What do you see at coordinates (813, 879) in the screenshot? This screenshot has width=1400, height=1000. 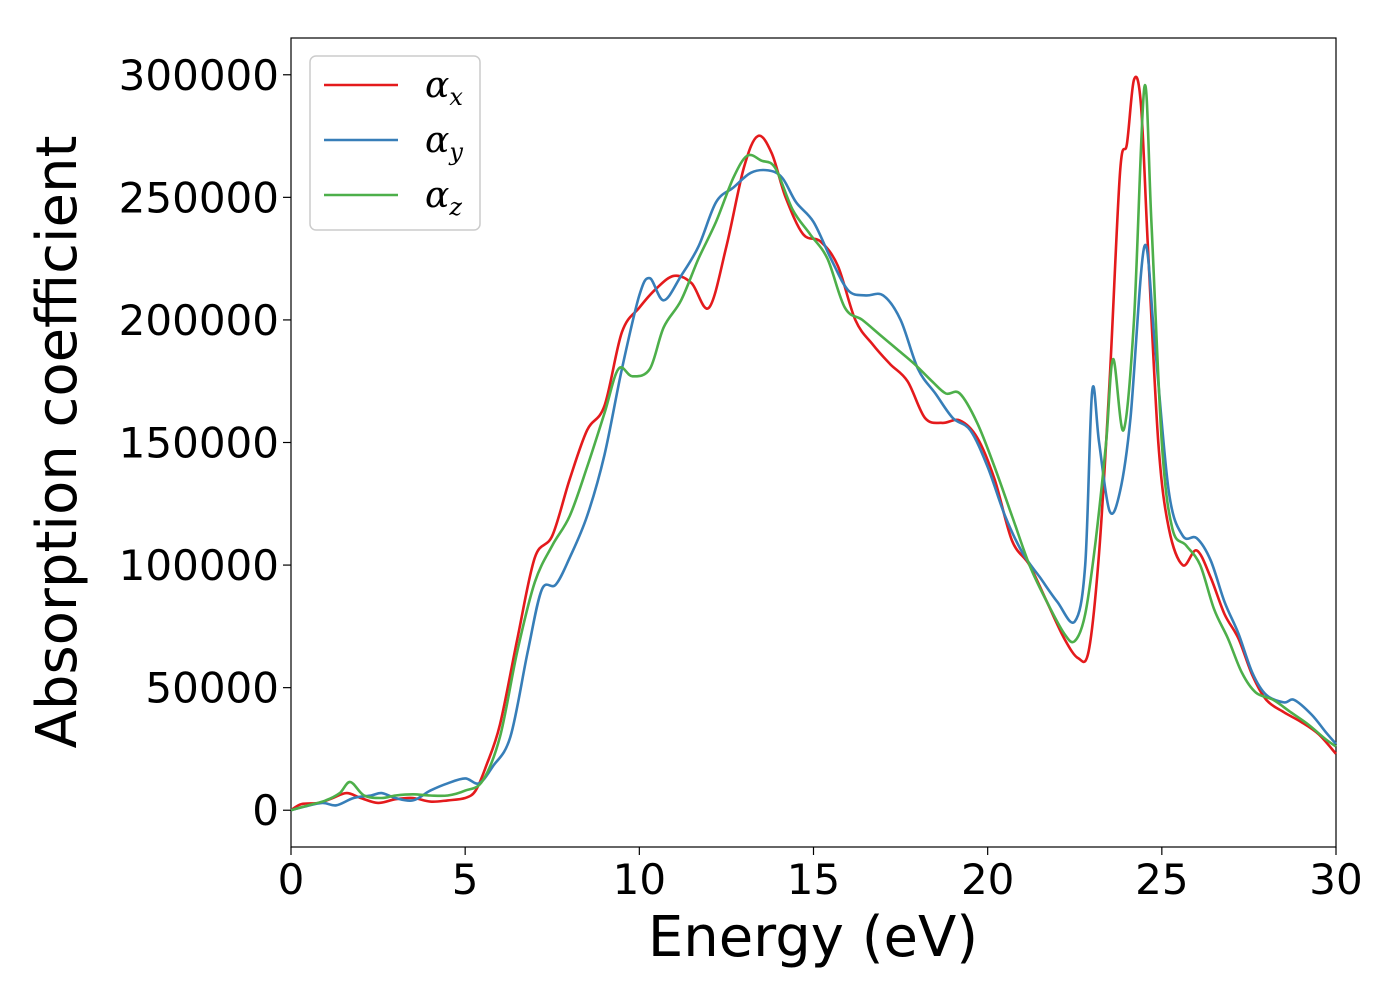 I see `x-tick-label: 15` at bounding box center [813, 879].